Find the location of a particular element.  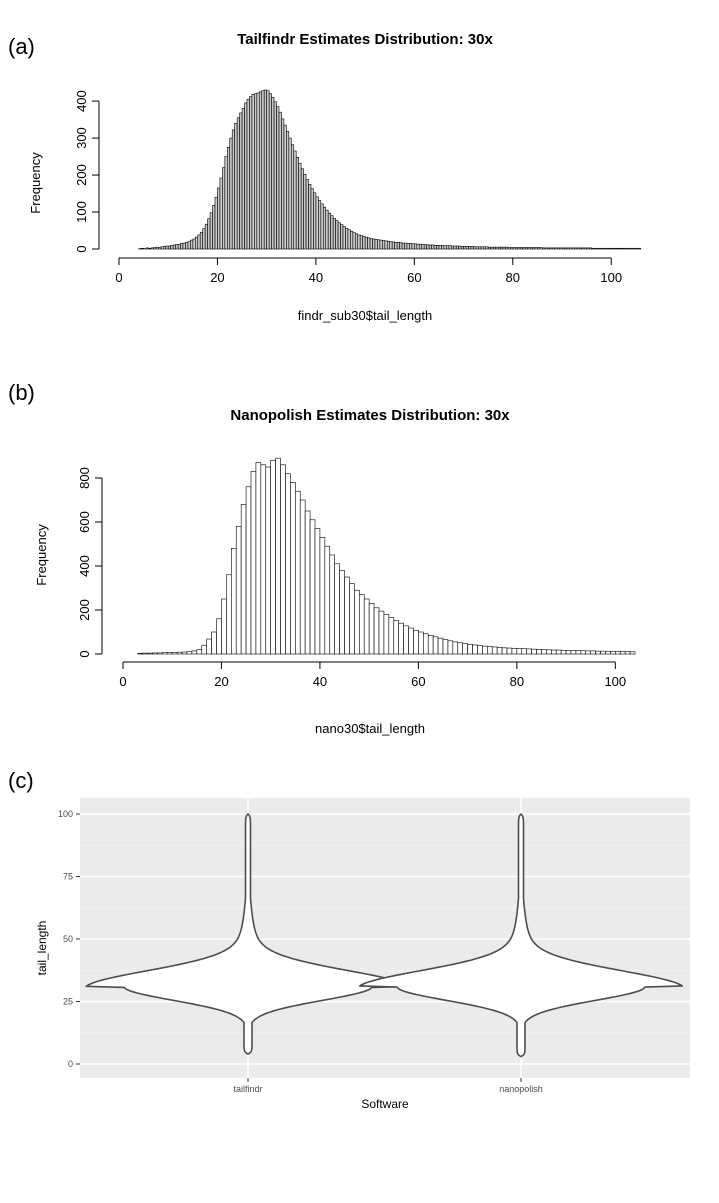

x-tick-label: 60 is located at coordinates (418, 681).